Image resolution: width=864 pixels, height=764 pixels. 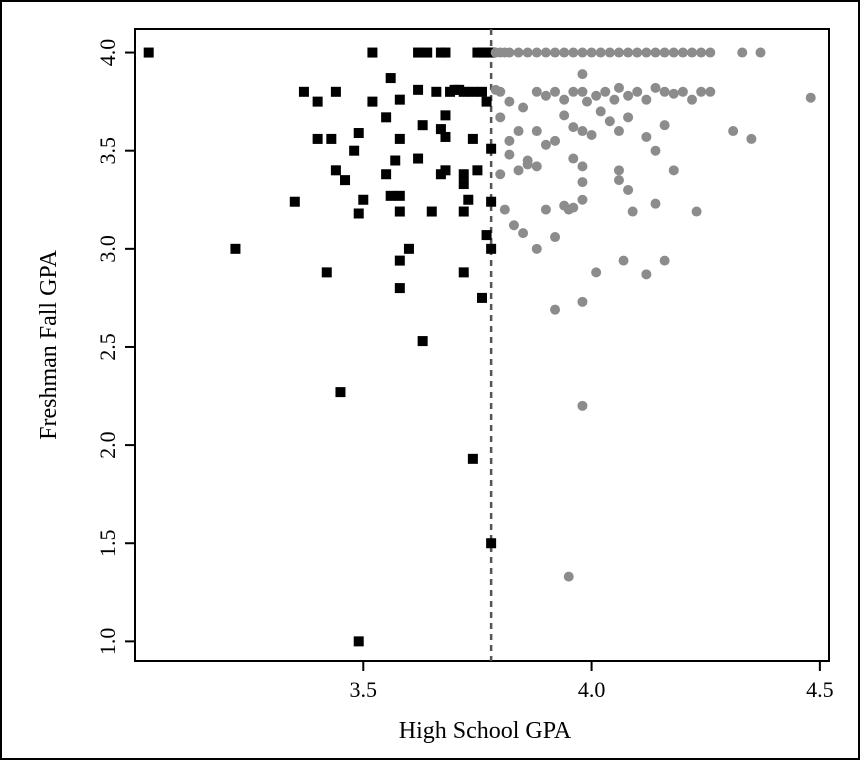 What do you see at coordinates (49, 344) in the screenshot?
I see `y-axis-title: Freshman Fall GPA` at bounding box center [49, 344].